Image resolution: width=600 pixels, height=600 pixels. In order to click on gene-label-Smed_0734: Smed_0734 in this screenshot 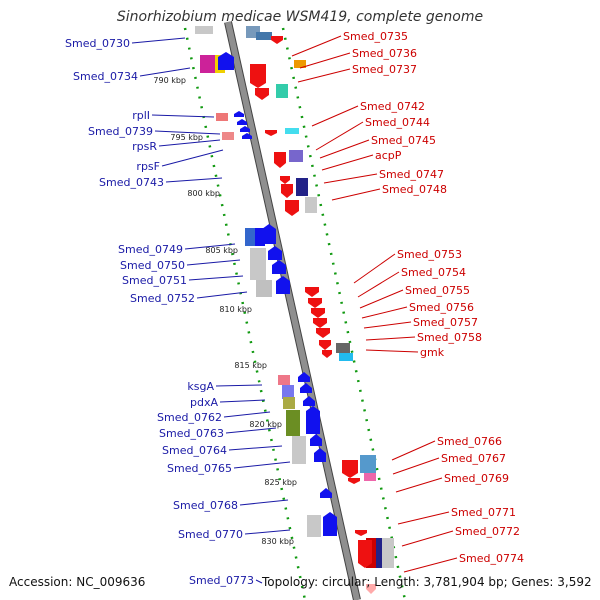, I will do `click(105, 76)`.